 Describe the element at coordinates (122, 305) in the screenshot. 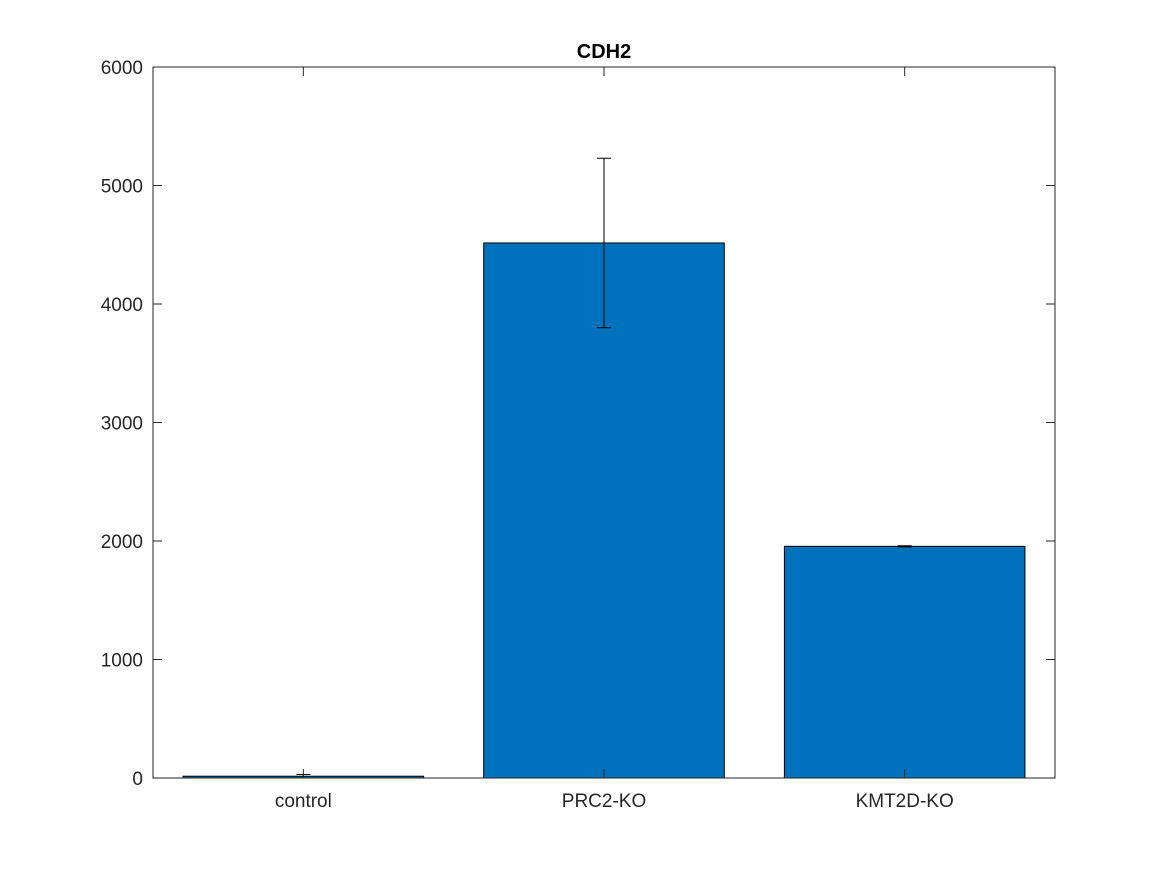

I see `y-tick-label: 4000` at that location.